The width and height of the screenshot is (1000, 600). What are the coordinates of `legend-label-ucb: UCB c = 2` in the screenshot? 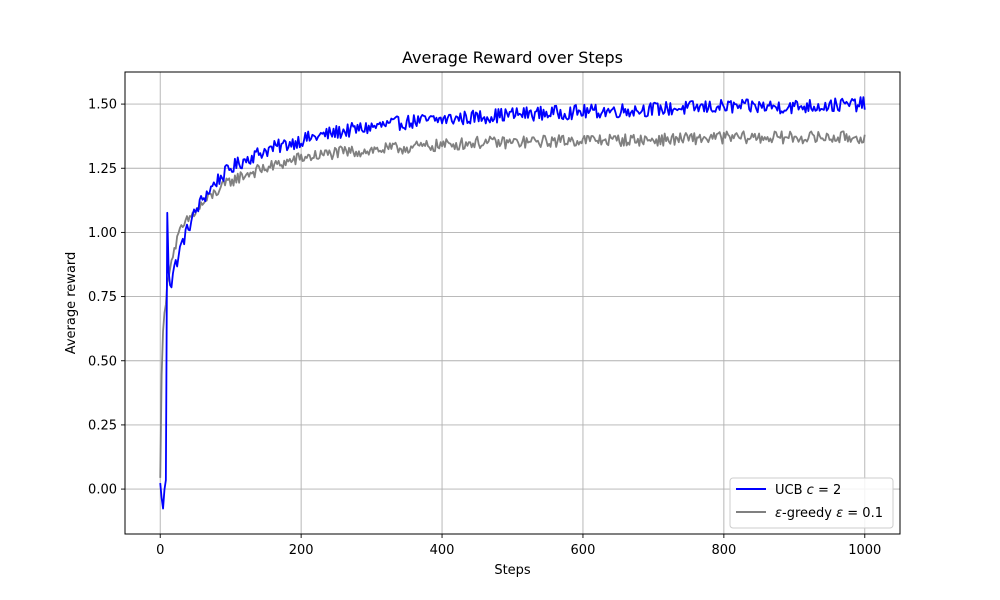 It's located at (808, 490).